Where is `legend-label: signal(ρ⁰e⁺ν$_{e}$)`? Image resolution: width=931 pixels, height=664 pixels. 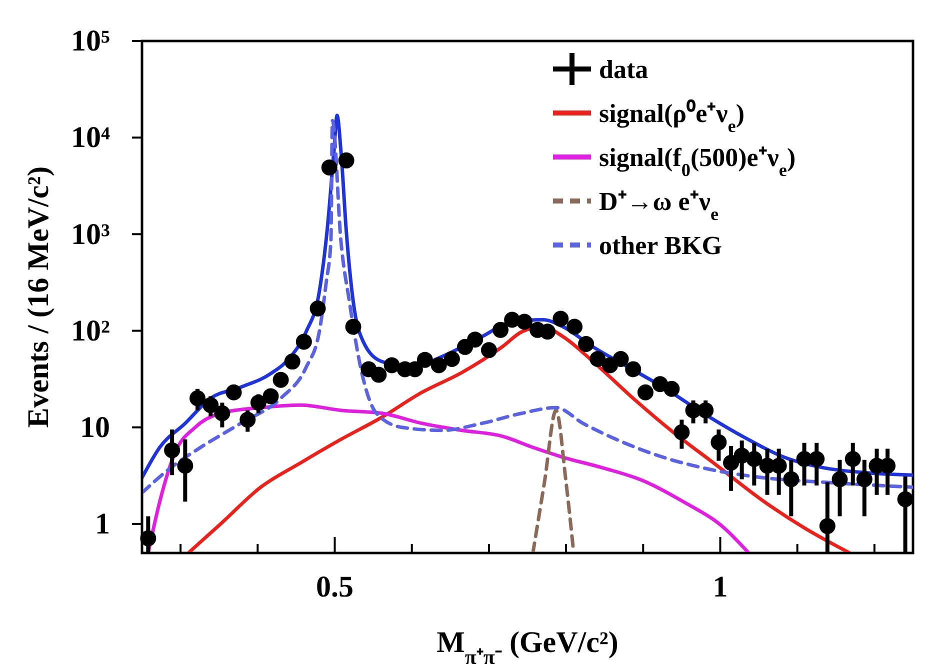 legend-label: signal(ρ⁰e⁺ν$_{e}$) is located at coordinates (672, 117).